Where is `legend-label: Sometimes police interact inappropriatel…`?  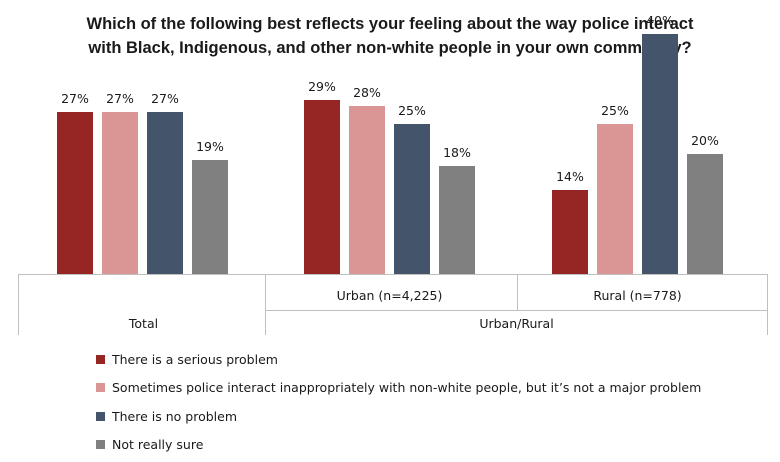 legend-label: Sometimes police interact inappropriatel… is located at coordinates (407, 388).